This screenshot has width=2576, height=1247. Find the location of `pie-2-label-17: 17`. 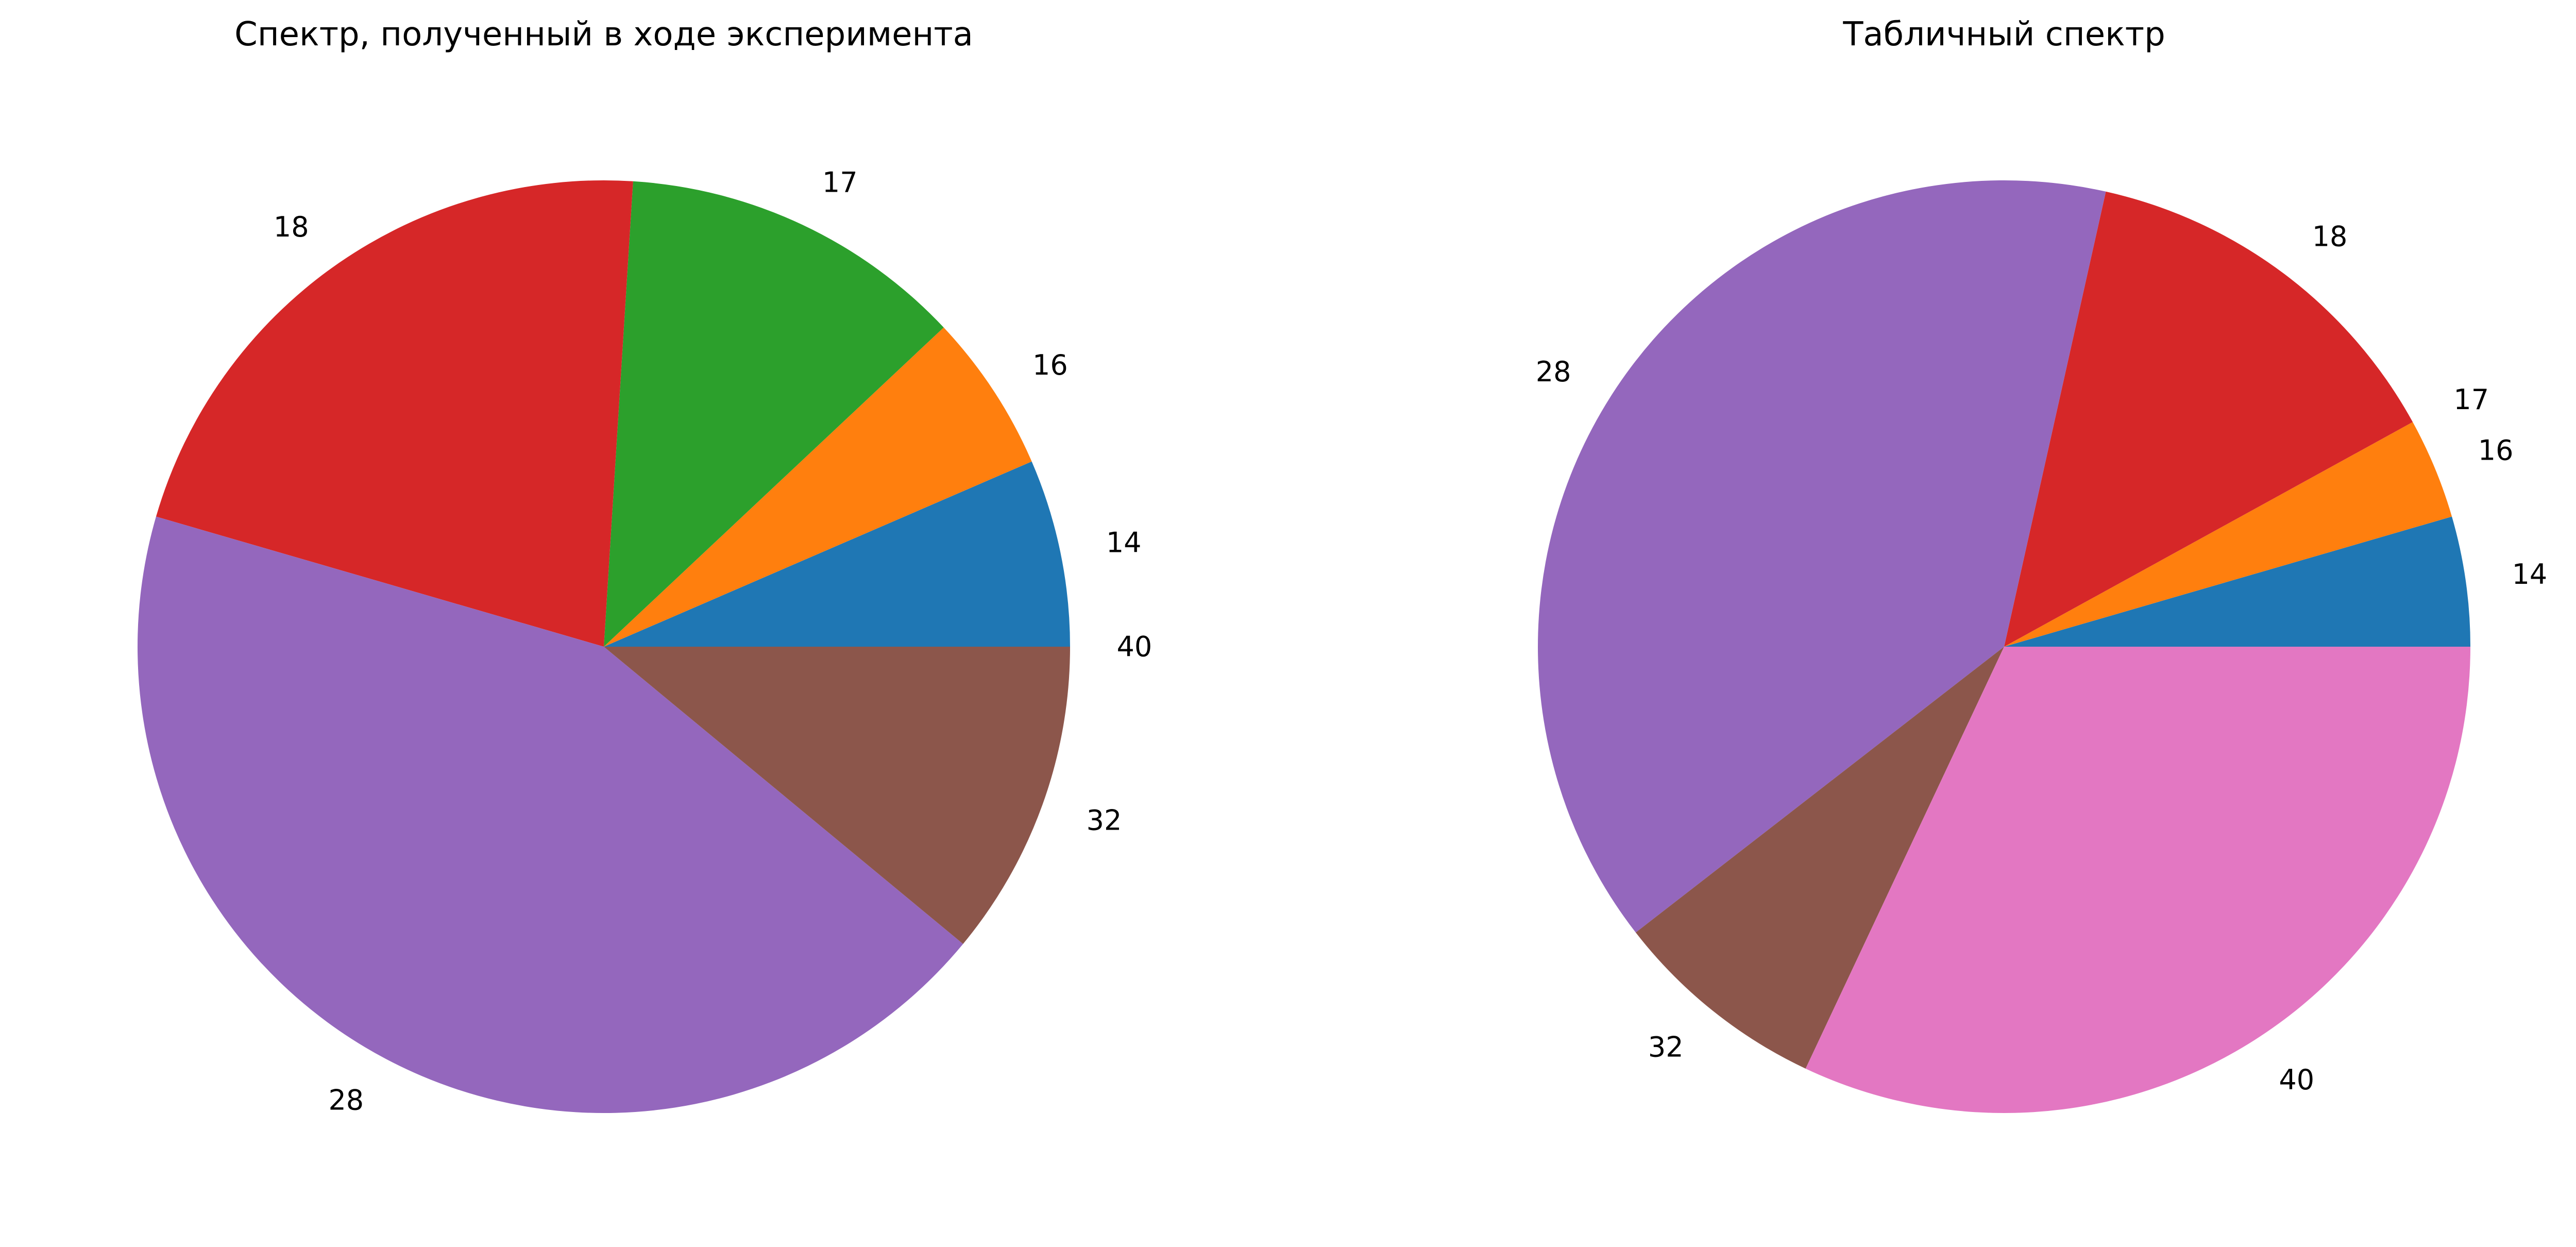

pie-2-label-17: 17 is located at coordinates (2471, 399).